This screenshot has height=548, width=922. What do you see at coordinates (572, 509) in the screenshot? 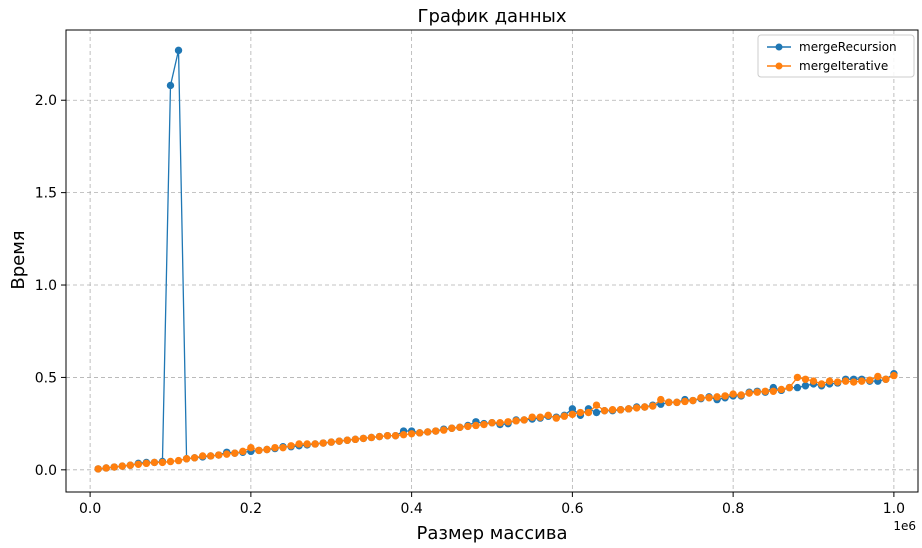
I see `x-tick-label: 0.6` at bounding box center [572, 509].